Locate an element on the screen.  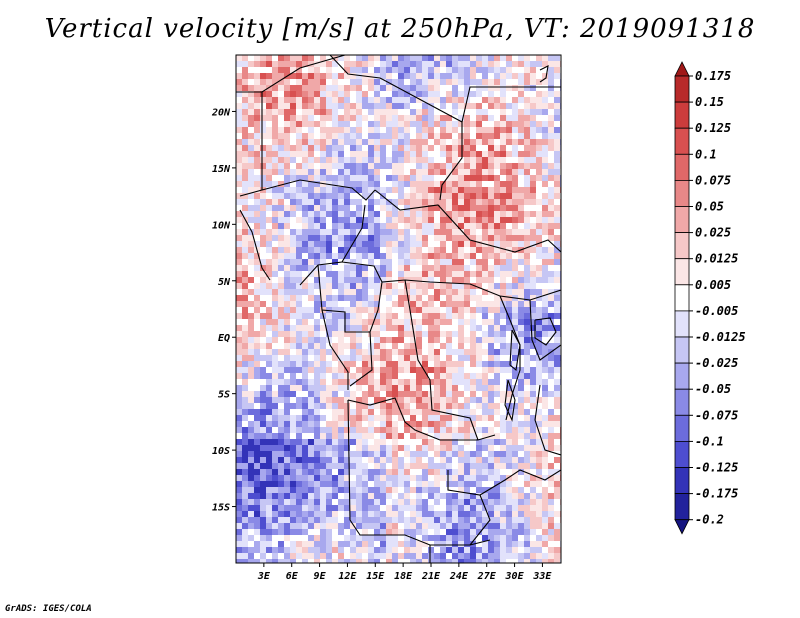
colorbar-label: -0.0125 is located at coordinates (720, 337).